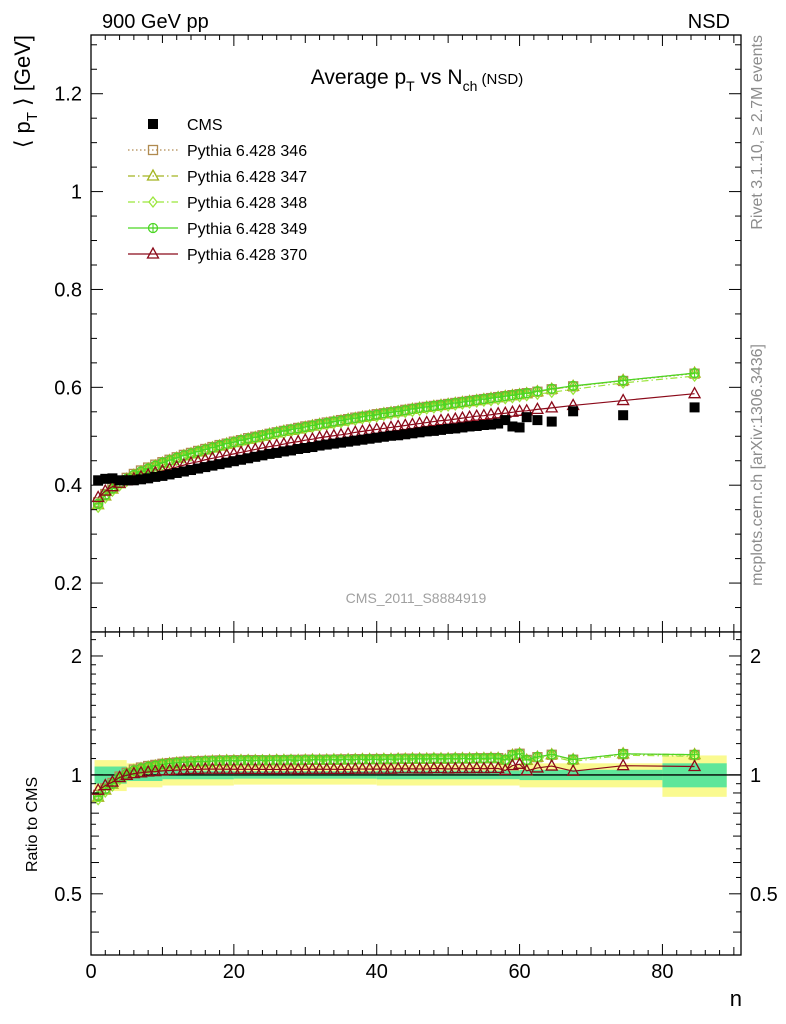 Image resolution: width=786 pixels, height=1024 pixels. I want to click on ratio-y-tick-label: 1, so click(76, 776).